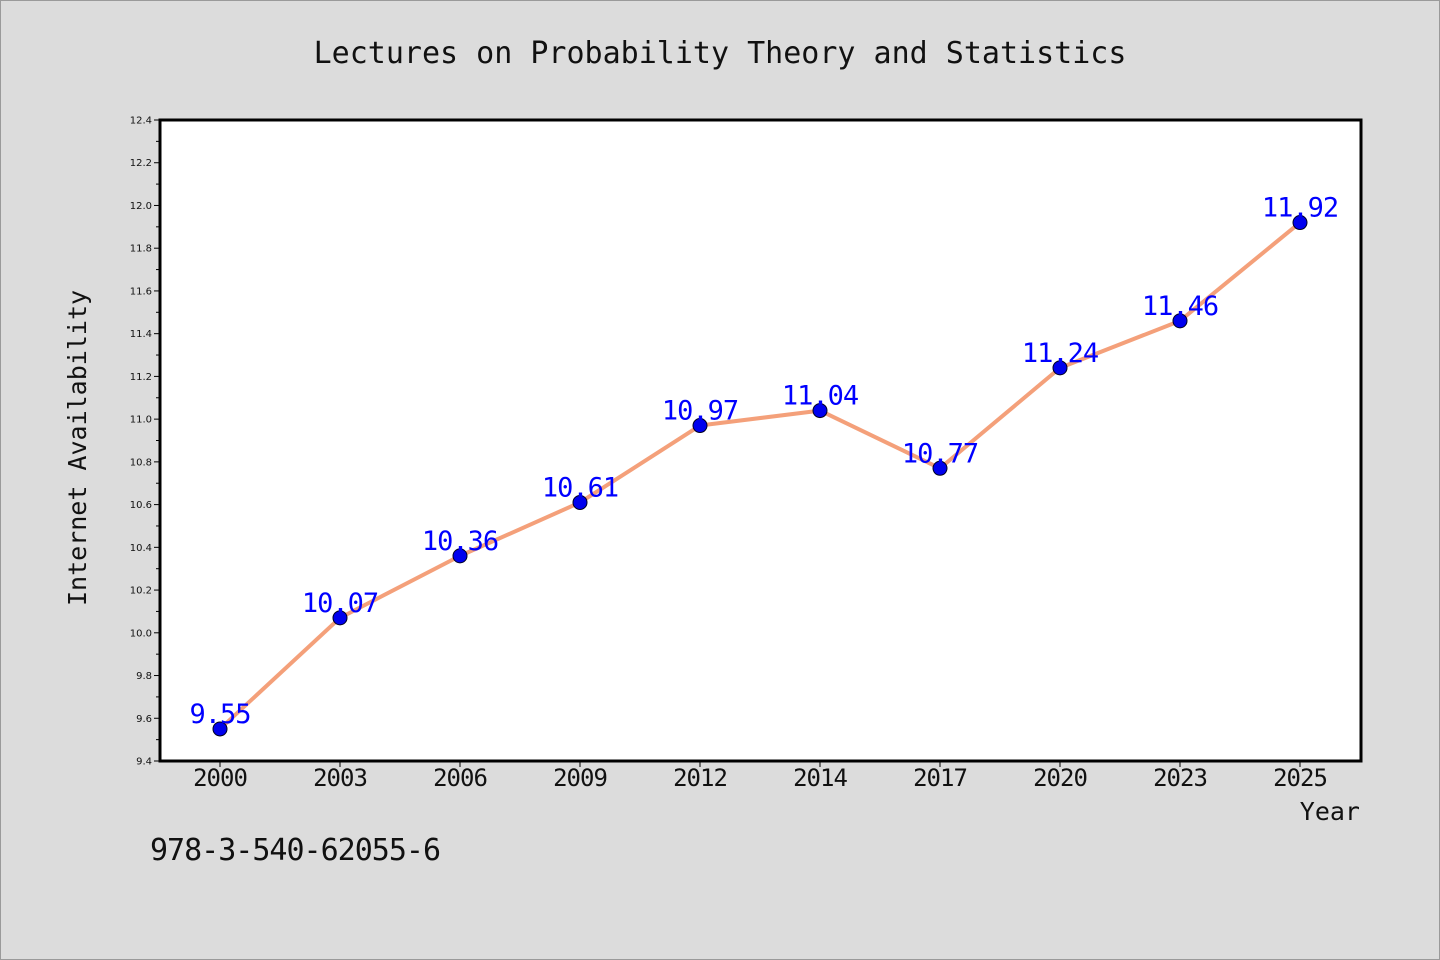  Describe the element at coordinates (580, 487) in the screenshot. I see `data-label: 10.61` at that location.